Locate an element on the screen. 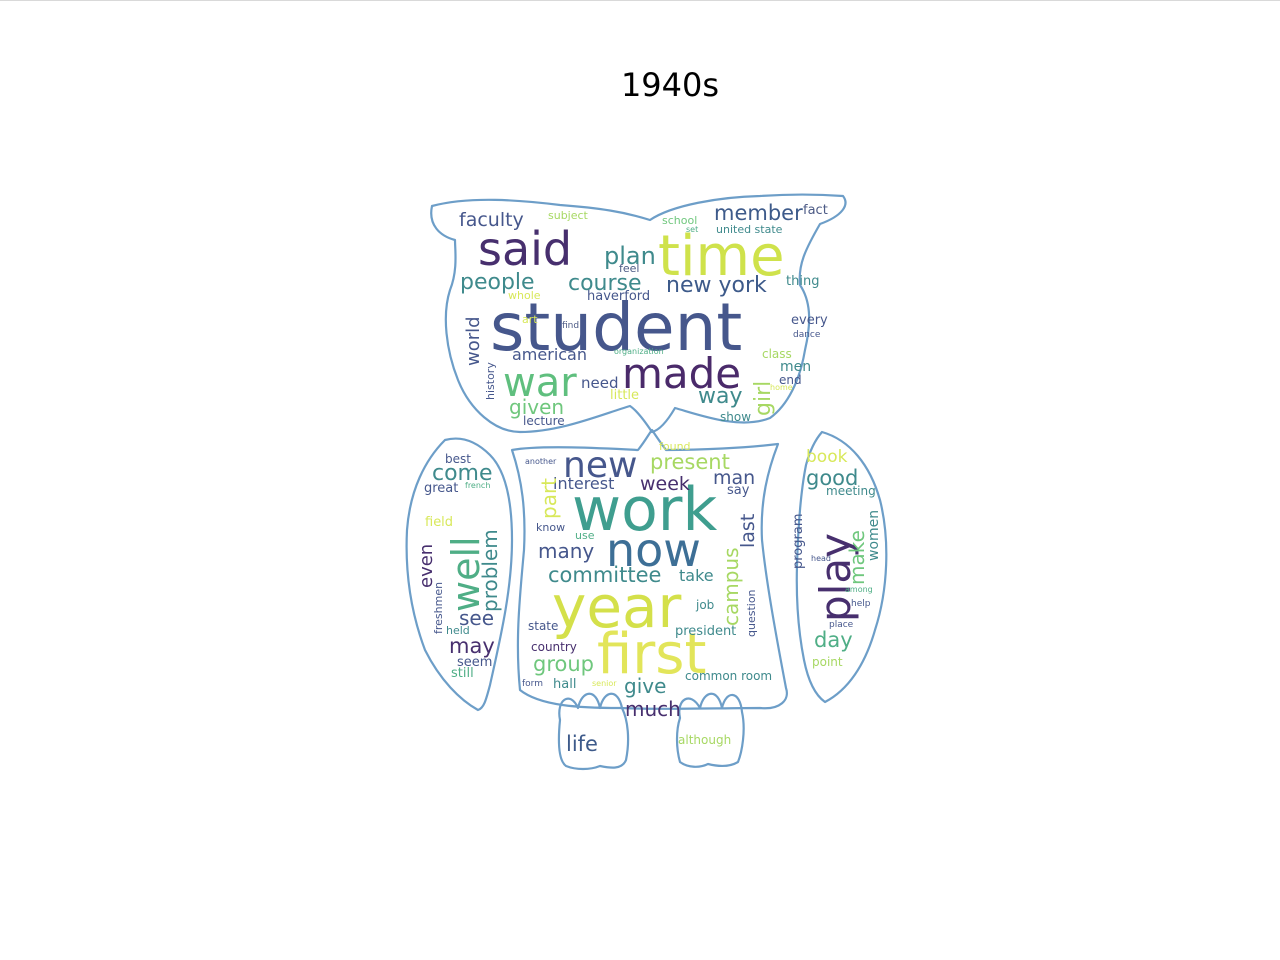 The width and height of the screenshot is (1280, 960). word-set: set is located at coordinates (692, 229).